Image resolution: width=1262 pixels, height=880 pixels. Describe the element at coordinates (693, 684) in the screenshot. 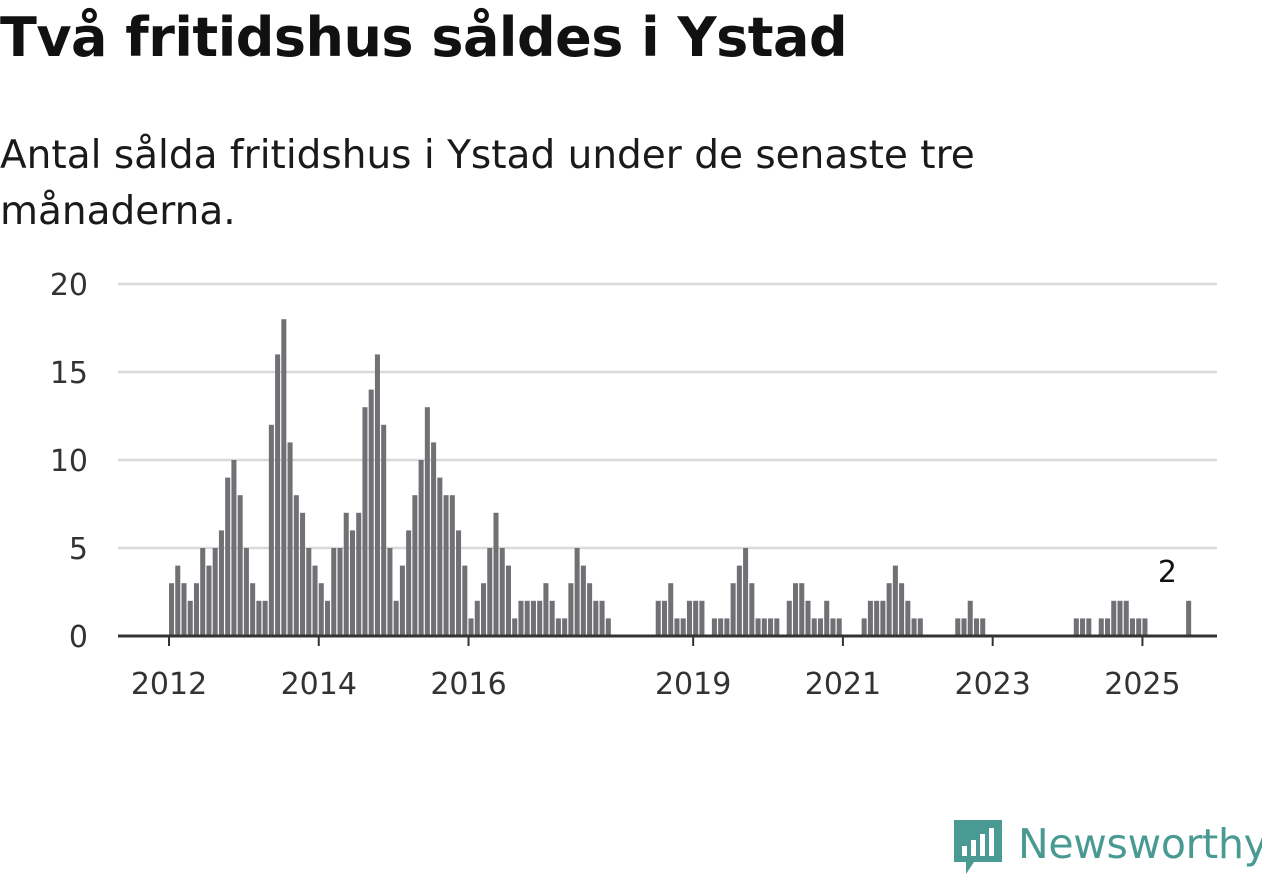

I see `x-tick-label: 2019` at that location.